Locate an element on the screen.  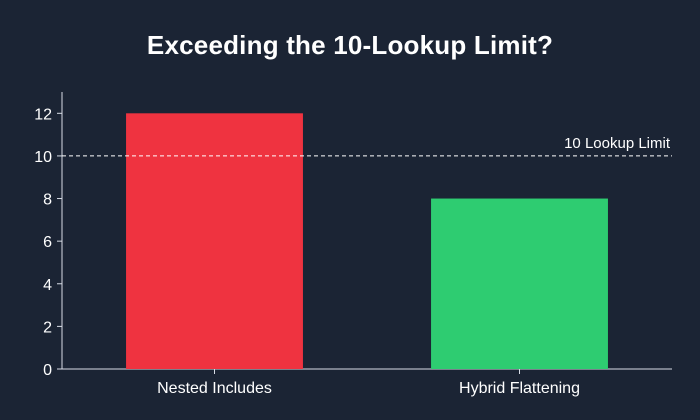
y-tick-label: 8 is located at coordinates (47, 200).